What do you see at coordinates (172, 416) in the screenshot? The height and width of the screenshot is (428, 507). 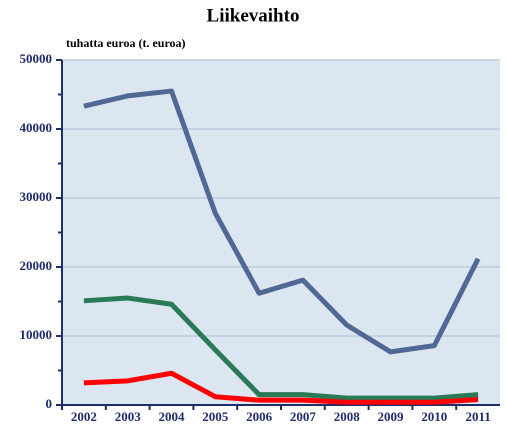 I see `x-tick-label: 2004` at bounding box center [172, 416].